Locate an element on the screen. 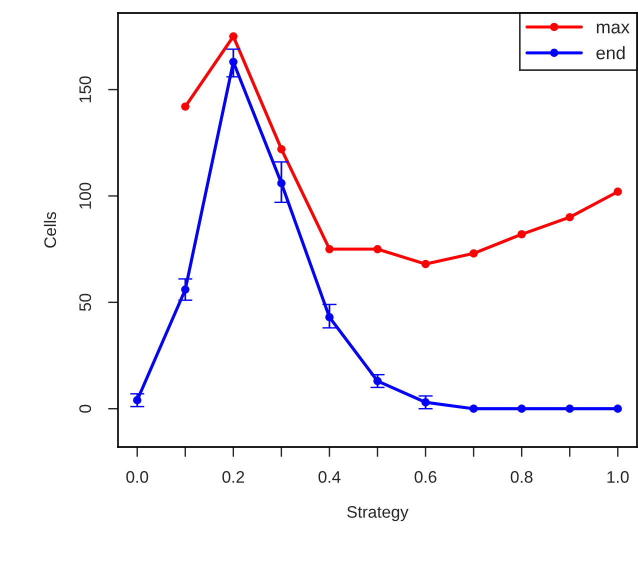  y-axis-title: Cells is located at coordinates (50, 230).